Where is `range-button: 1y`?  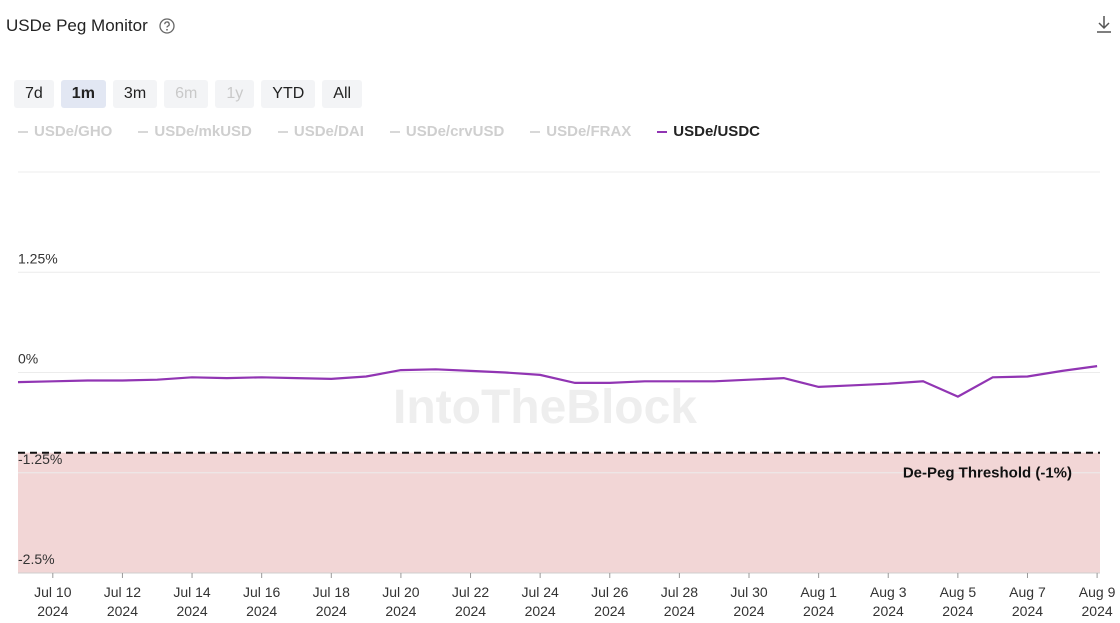
range-button: 1y is located at coordinates (235, 94).